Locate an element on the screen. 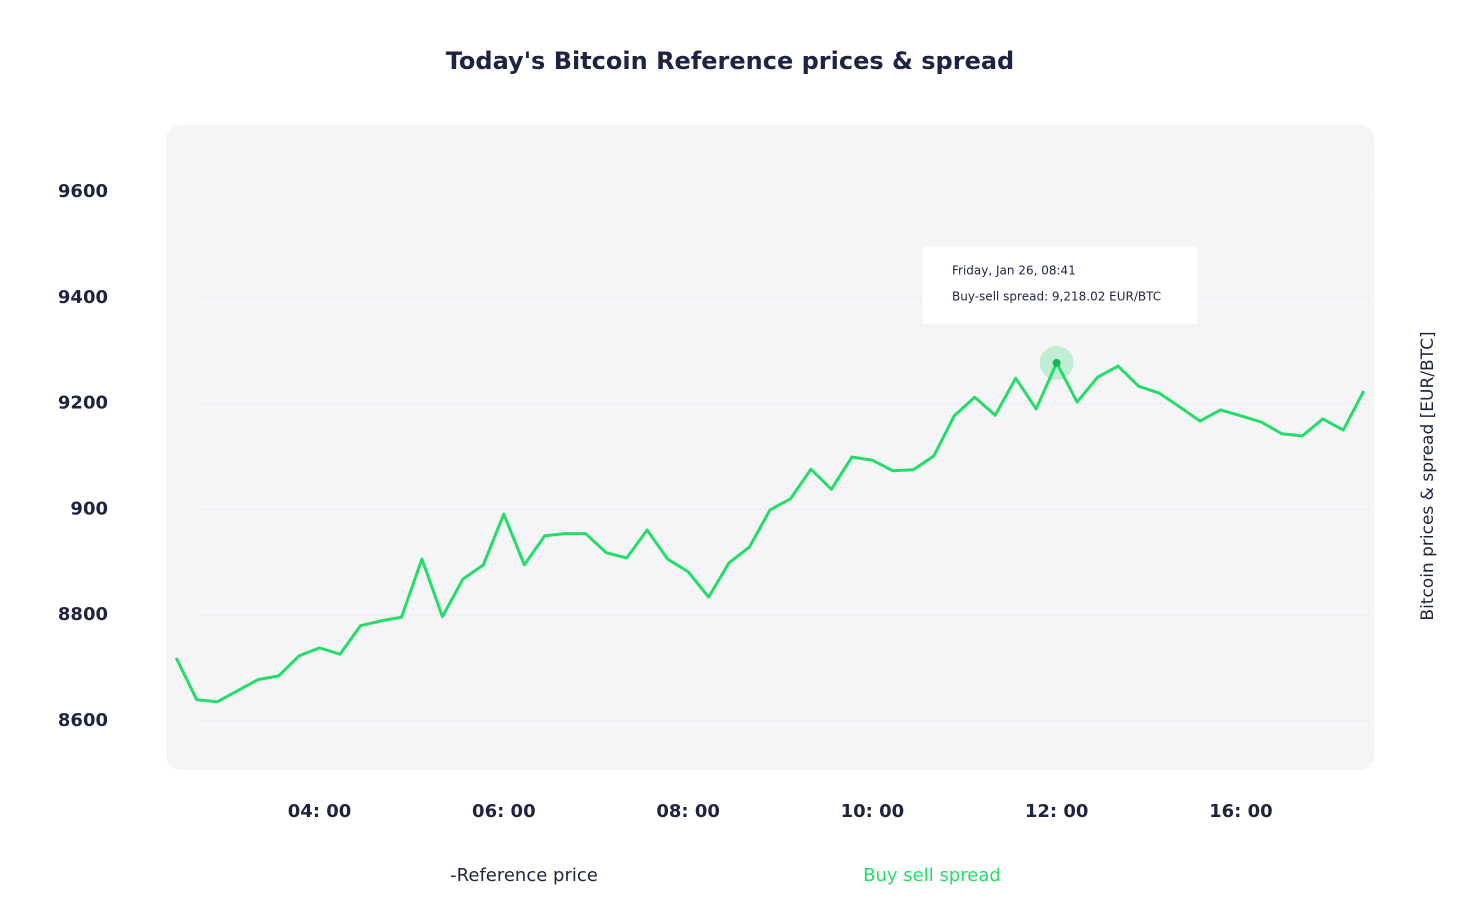 This screenshot has width=1479, height=924. x-tick-label: 12: 00 is located at coordinates (1057, 811).